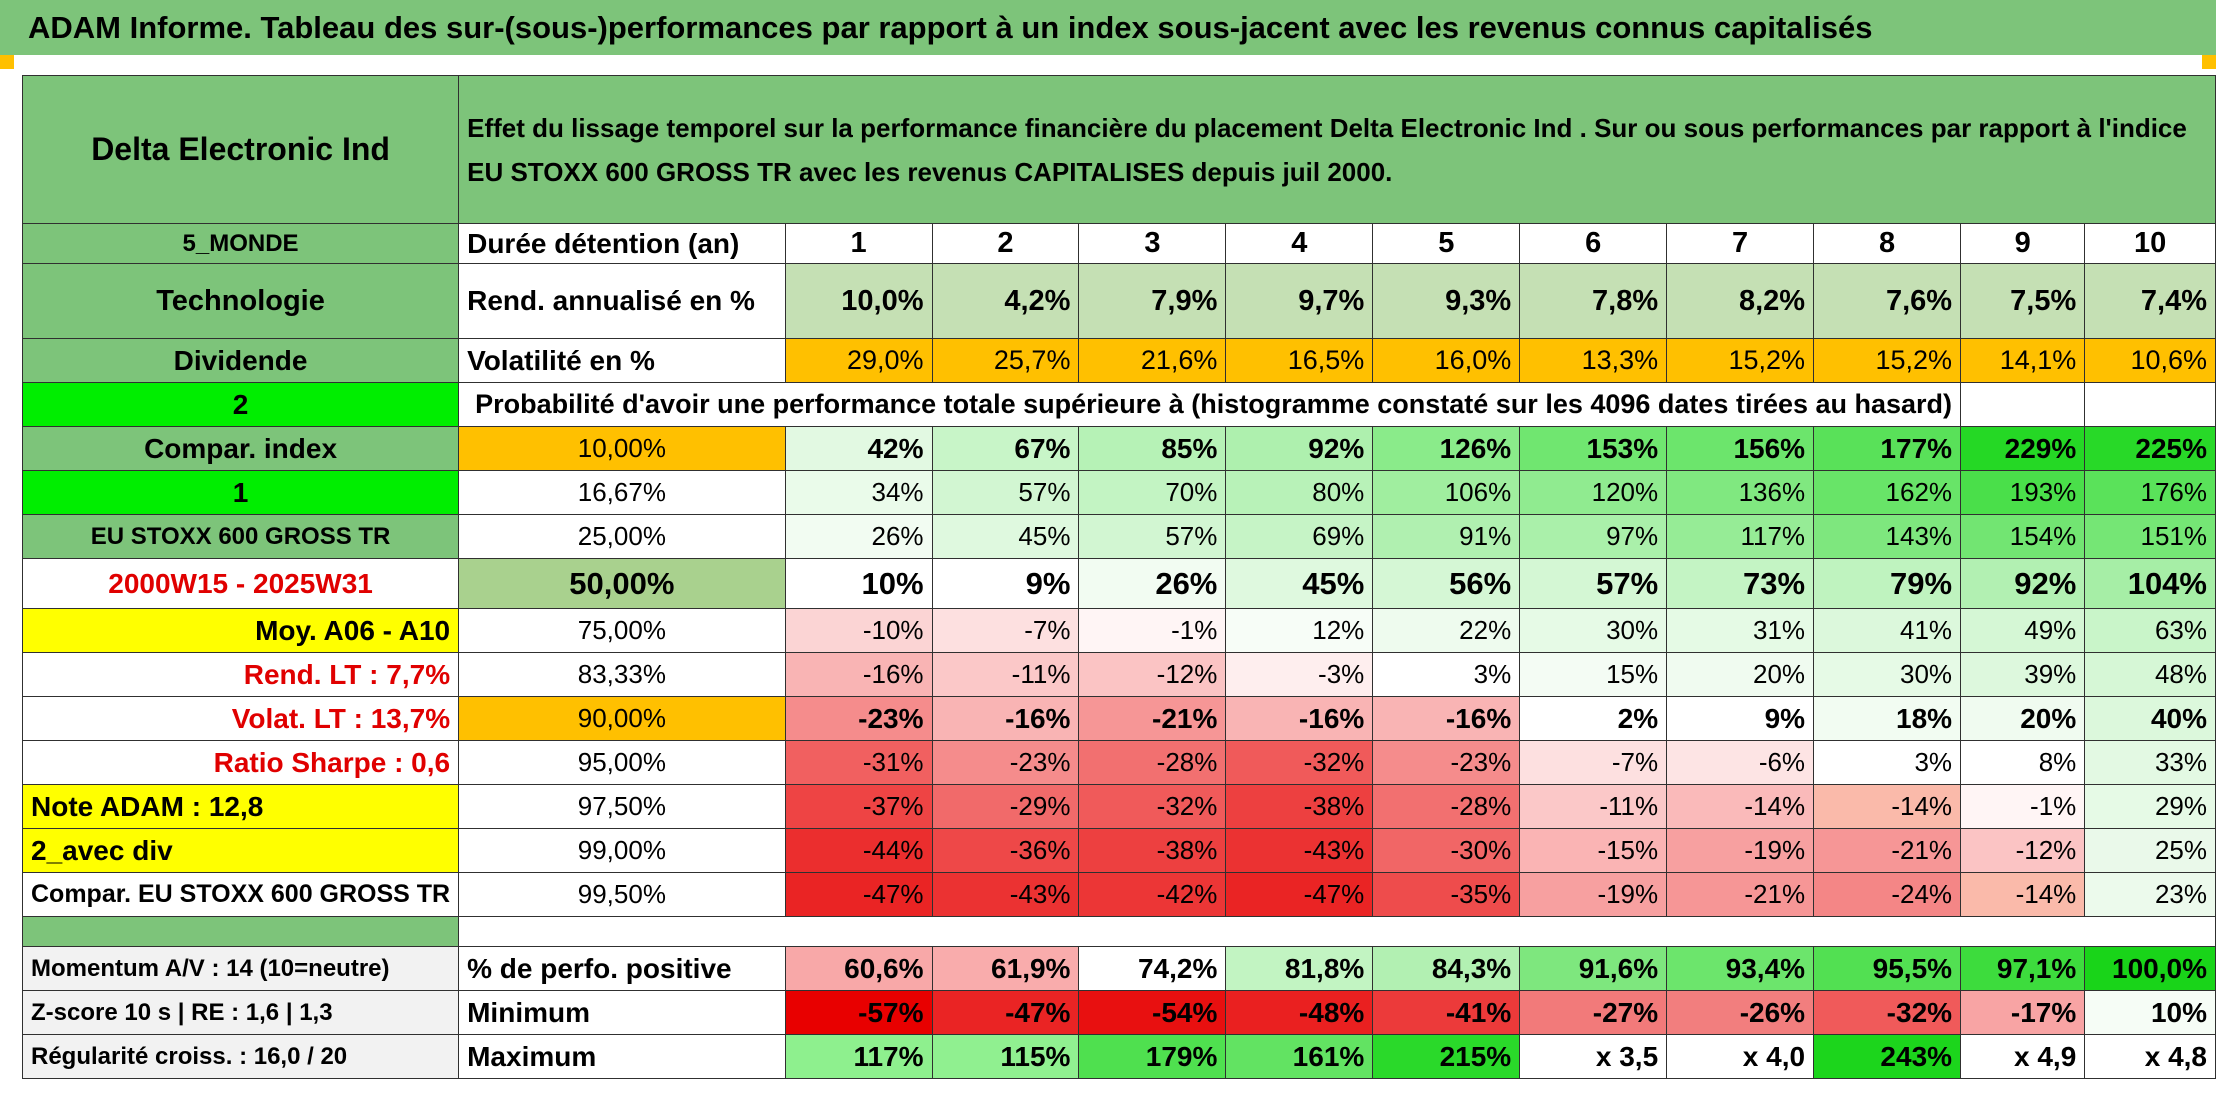  I want to click on maximum-value: x 4,8, so click(2150, 1056).